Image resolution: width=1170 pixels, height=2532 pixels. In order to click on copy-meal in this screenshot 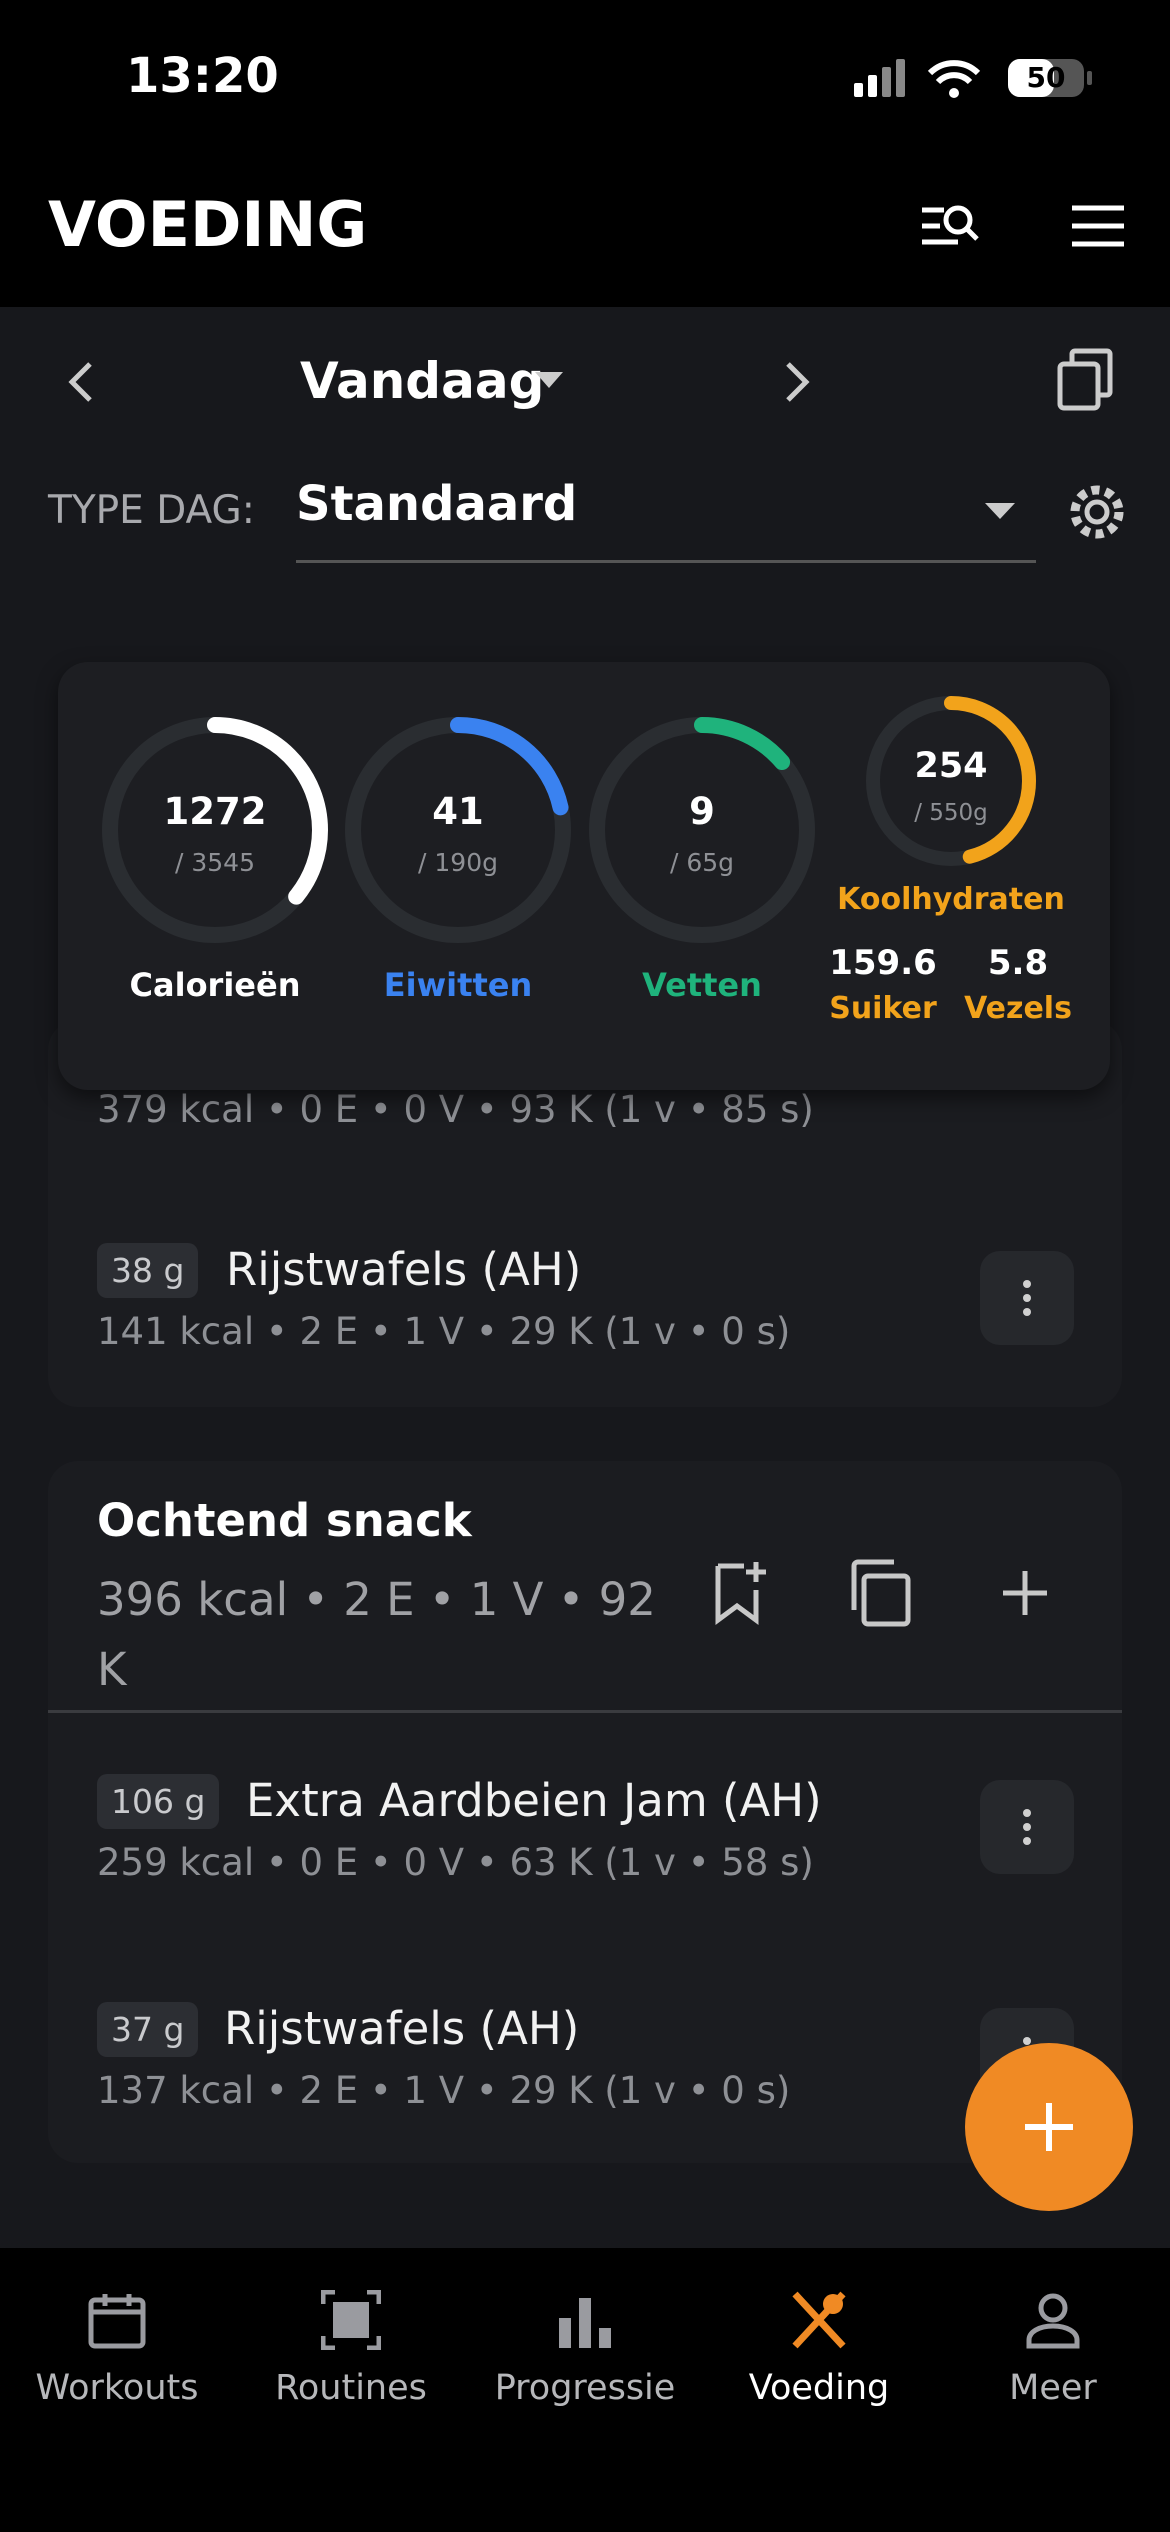, I will do `click(882, 1593)`.